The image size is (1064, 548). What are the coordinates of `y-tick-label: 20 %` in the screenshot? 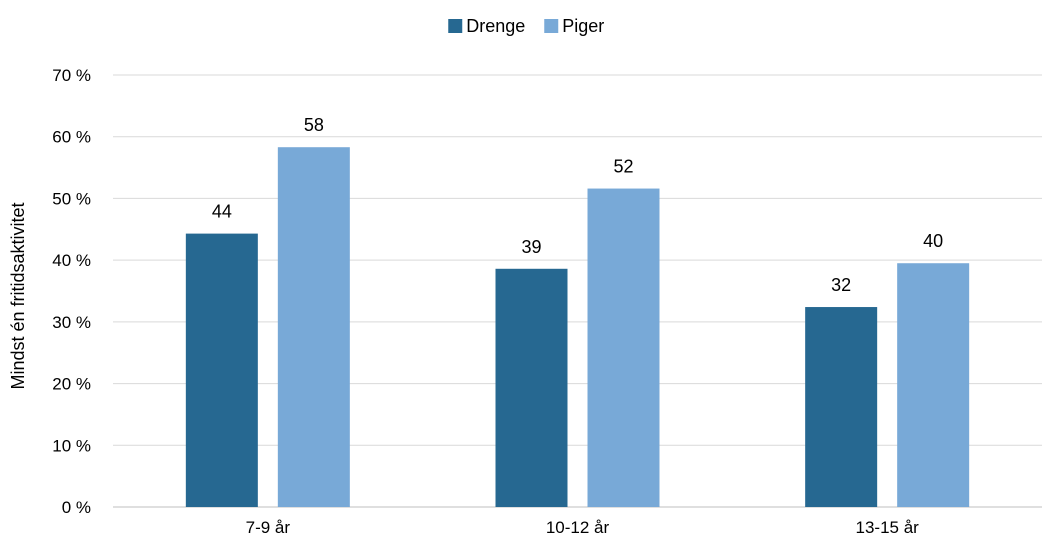 It's located at (71, 384).